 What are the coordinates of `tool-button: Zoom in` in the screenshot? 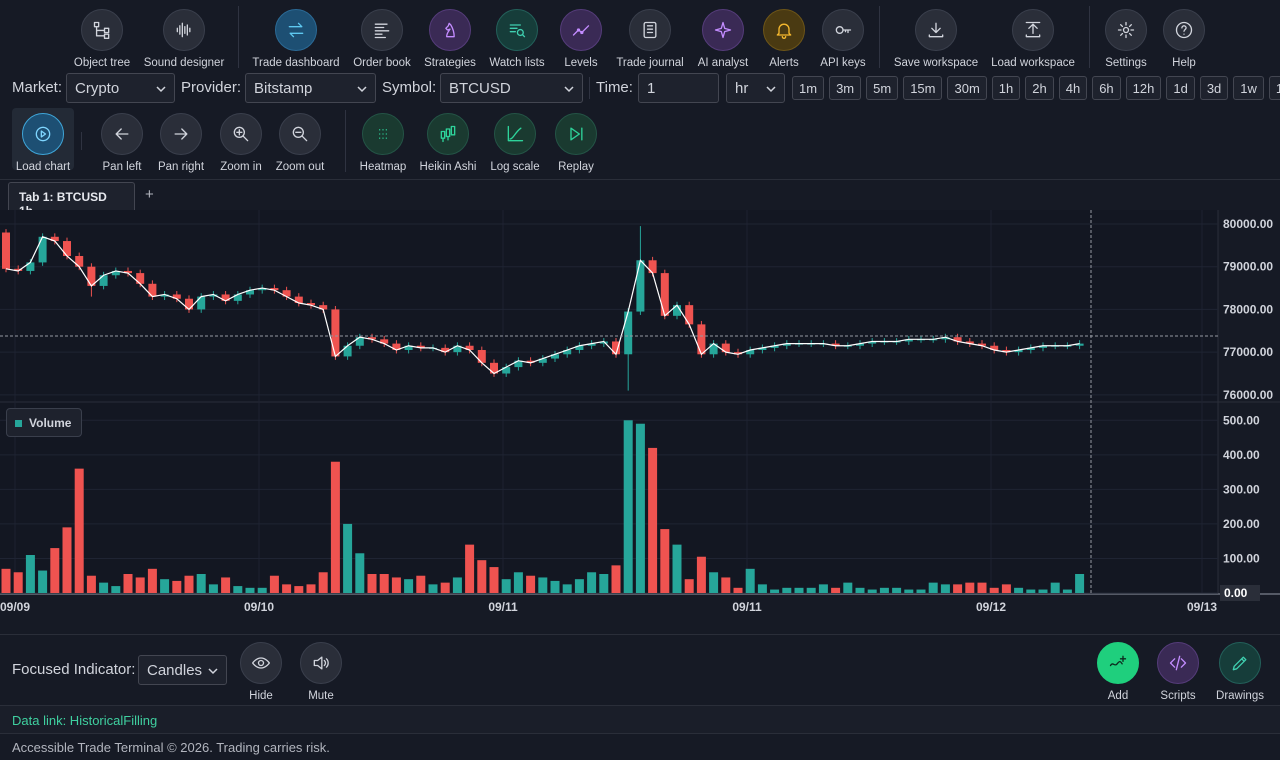 It's located at (241, 143).